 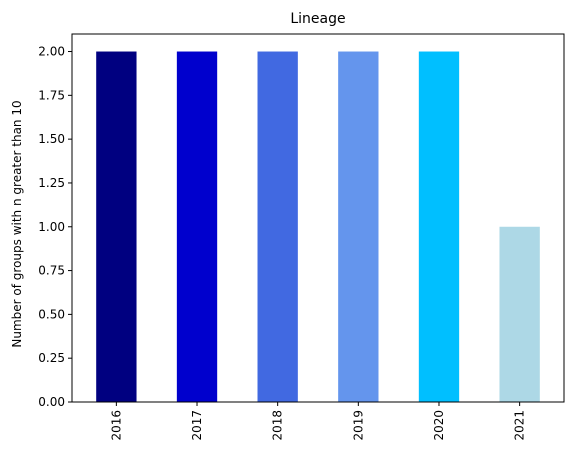 I want to click on bar-2021, so click(x=519, y=314).